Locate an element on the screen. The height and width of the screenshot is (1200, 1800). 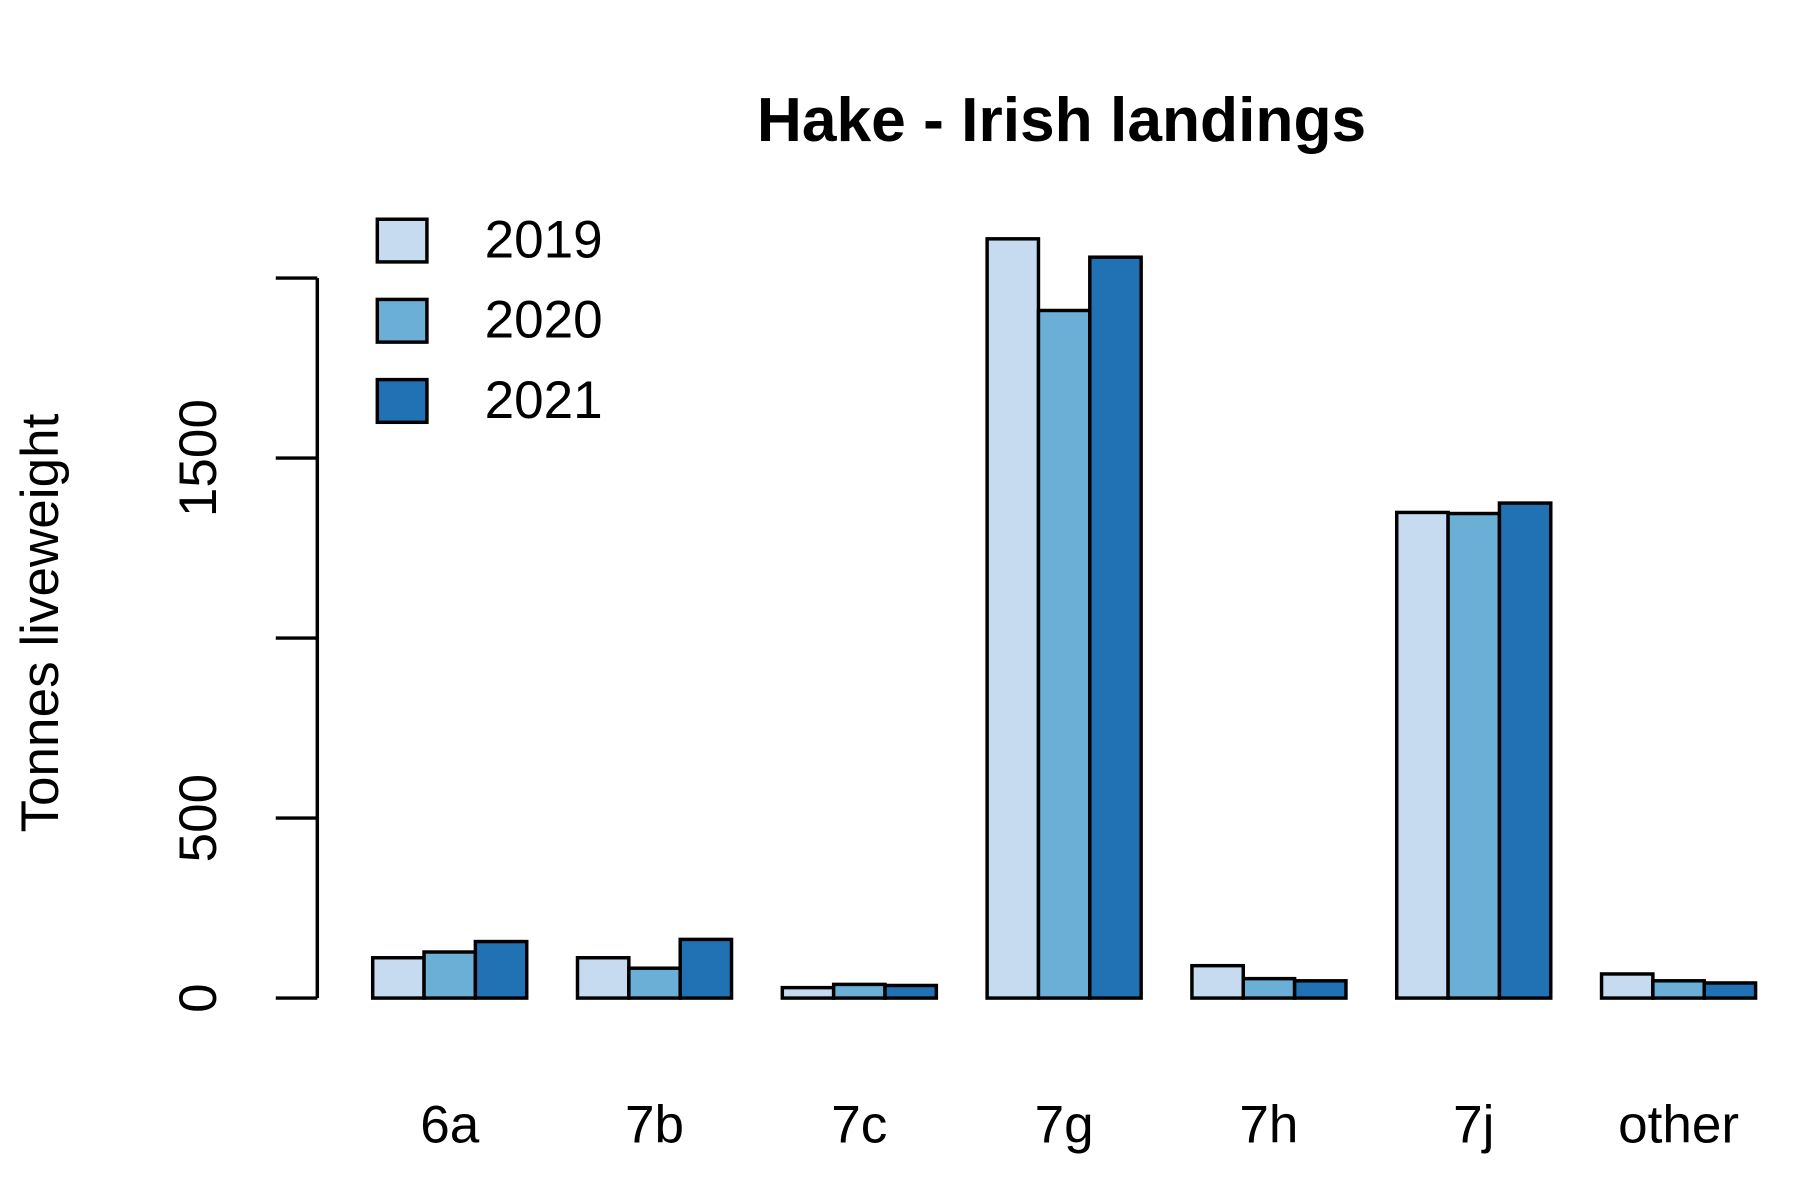
y-tick-label: 1500 is located at coordinates (198, 458).